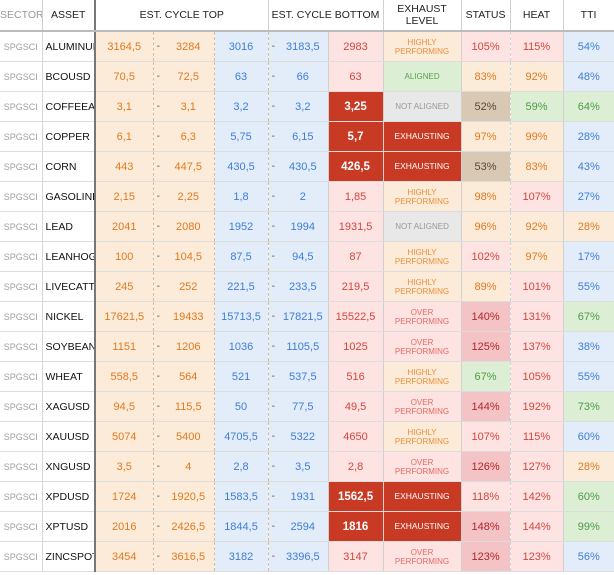 This screenshot has height=575, width=614. Describe the element at coordinates (486, 166) in the screenshot. I see `heat-cell: 53%` at that location.